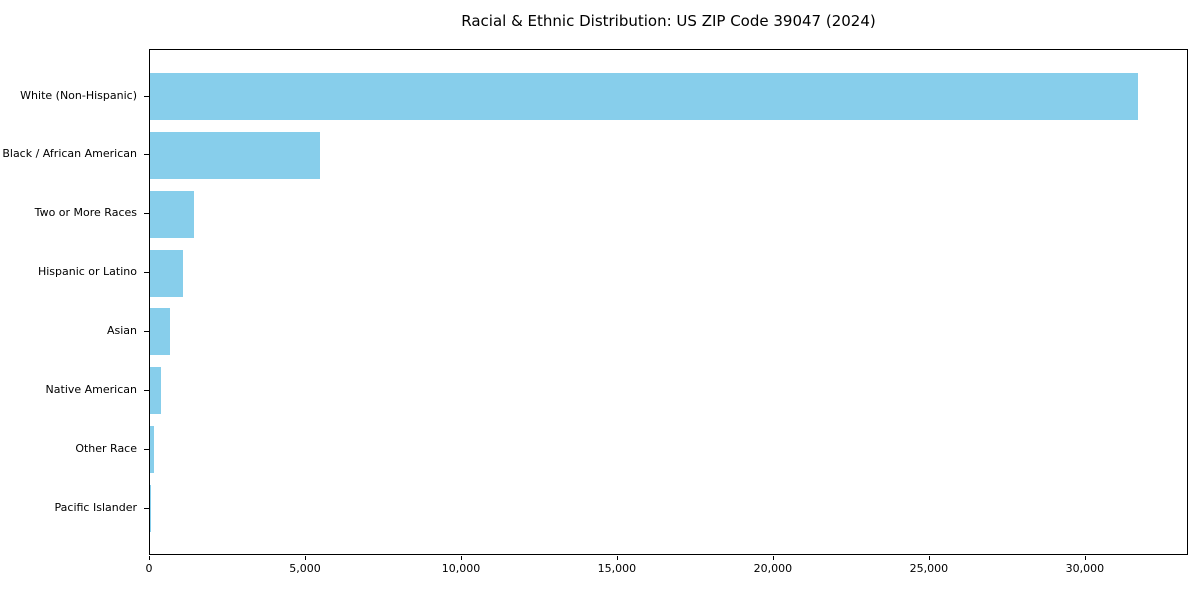 This screenshot has width=1200, height=600. What do you see at coordinates (87, 272) in the screenshot?
I see `y-axis-label: Hispanic or Latino` at bounding box center [87, 272].